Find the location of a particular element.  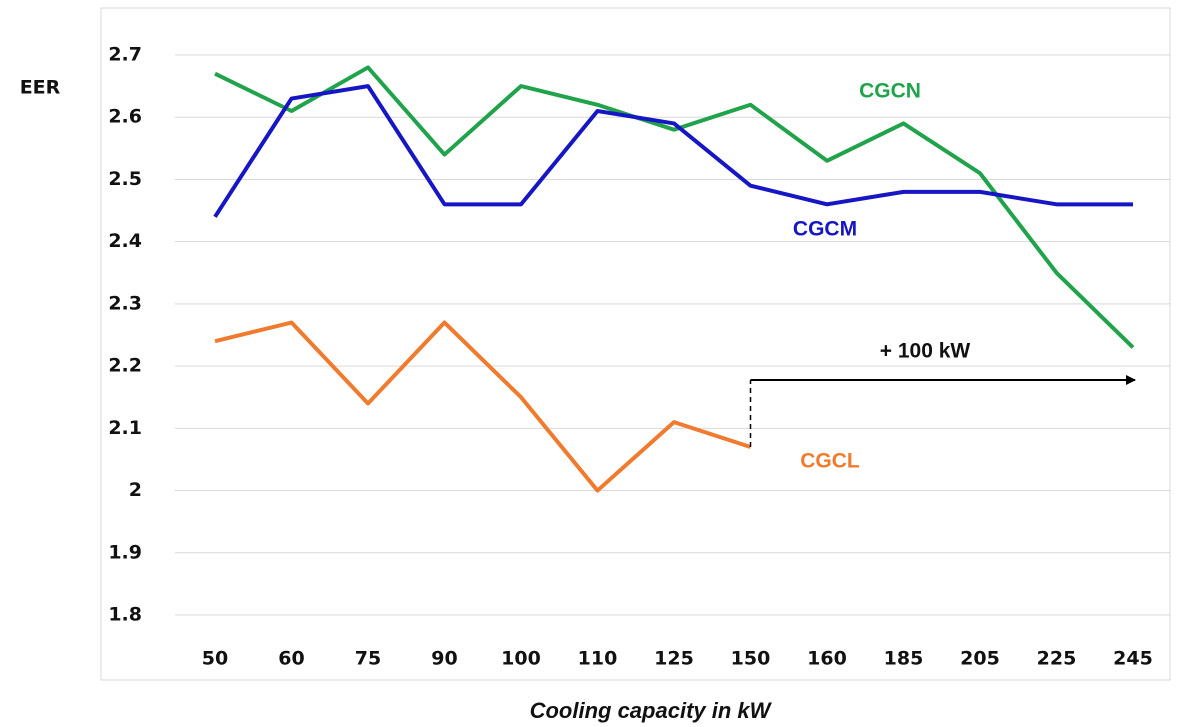

y-tick-label: 2.2 is located at coordinates (125, 366).